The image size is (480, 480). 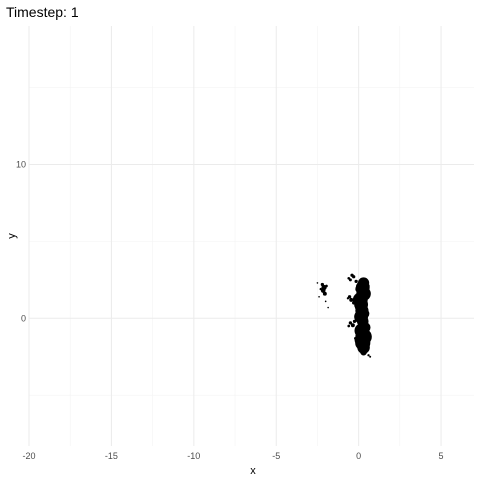 What do you see at coordinates (12, 236) in the screenshot?
I see `y-axis-label: y` at bounding box center [12, 236].